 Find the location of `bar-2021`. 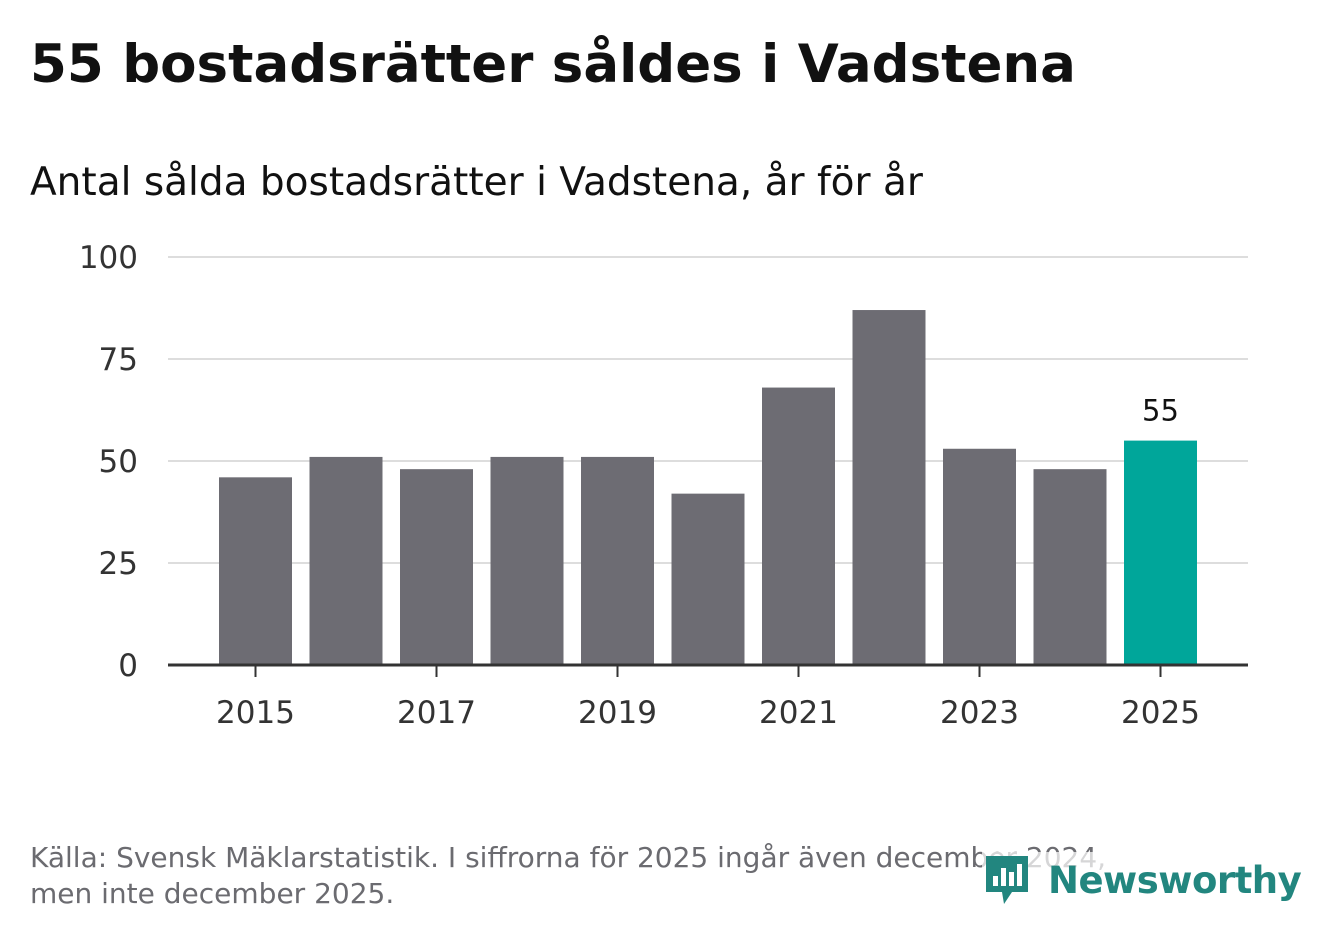

bar-2021 is located at coordinates (798, 526).